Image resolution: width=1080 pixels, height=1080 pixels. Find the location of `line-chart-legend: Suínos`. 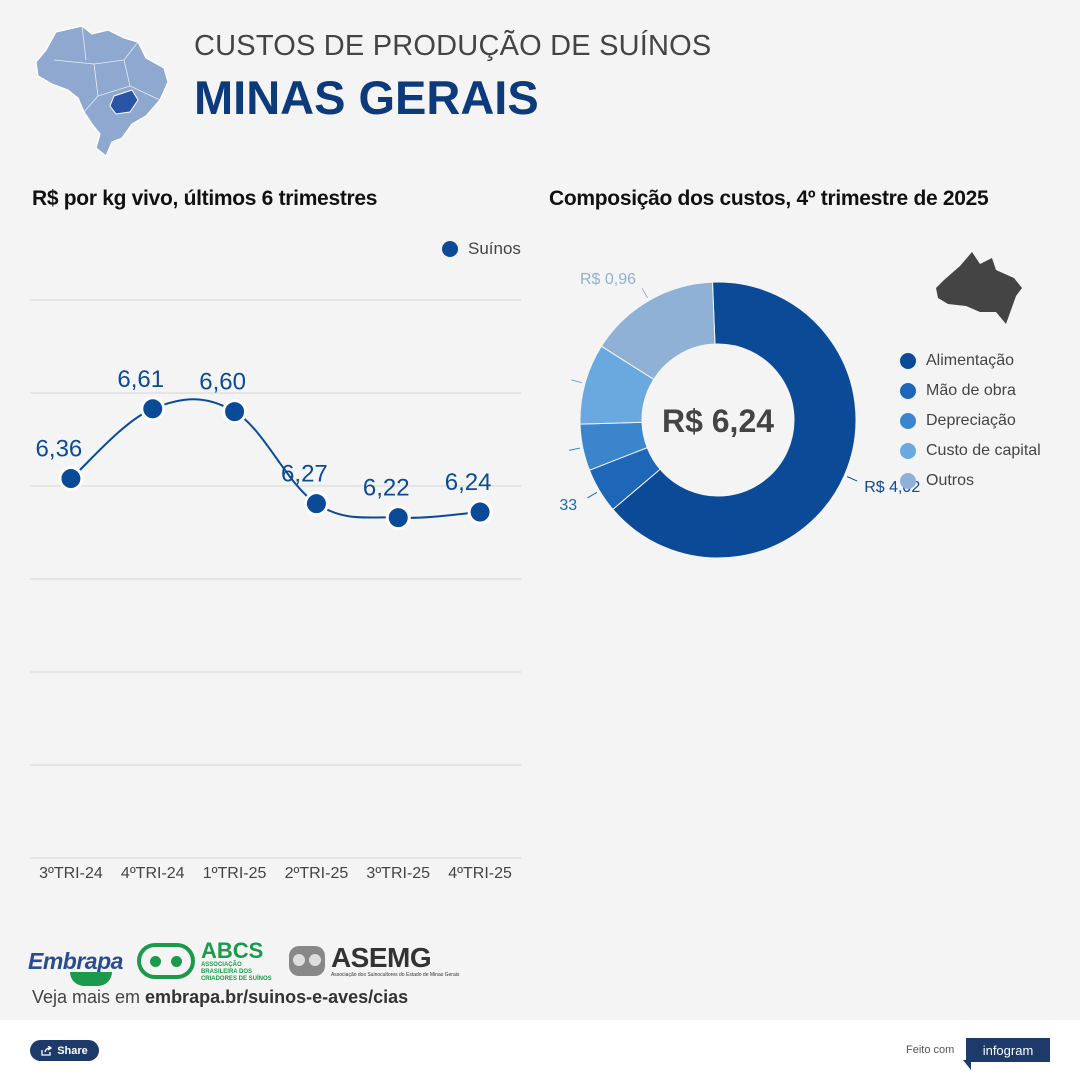

line-chart-legend: Suínos is located at coordinates (481, 249).